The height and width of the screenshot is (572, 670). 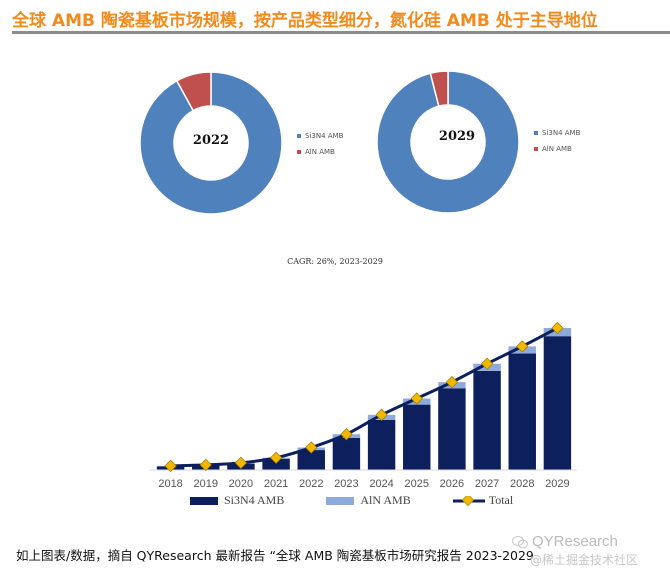 What do you see at coordinates (346, 484) in the screenshot?
I see `x-axis-label: 2023` at bounding box center [346, 484].